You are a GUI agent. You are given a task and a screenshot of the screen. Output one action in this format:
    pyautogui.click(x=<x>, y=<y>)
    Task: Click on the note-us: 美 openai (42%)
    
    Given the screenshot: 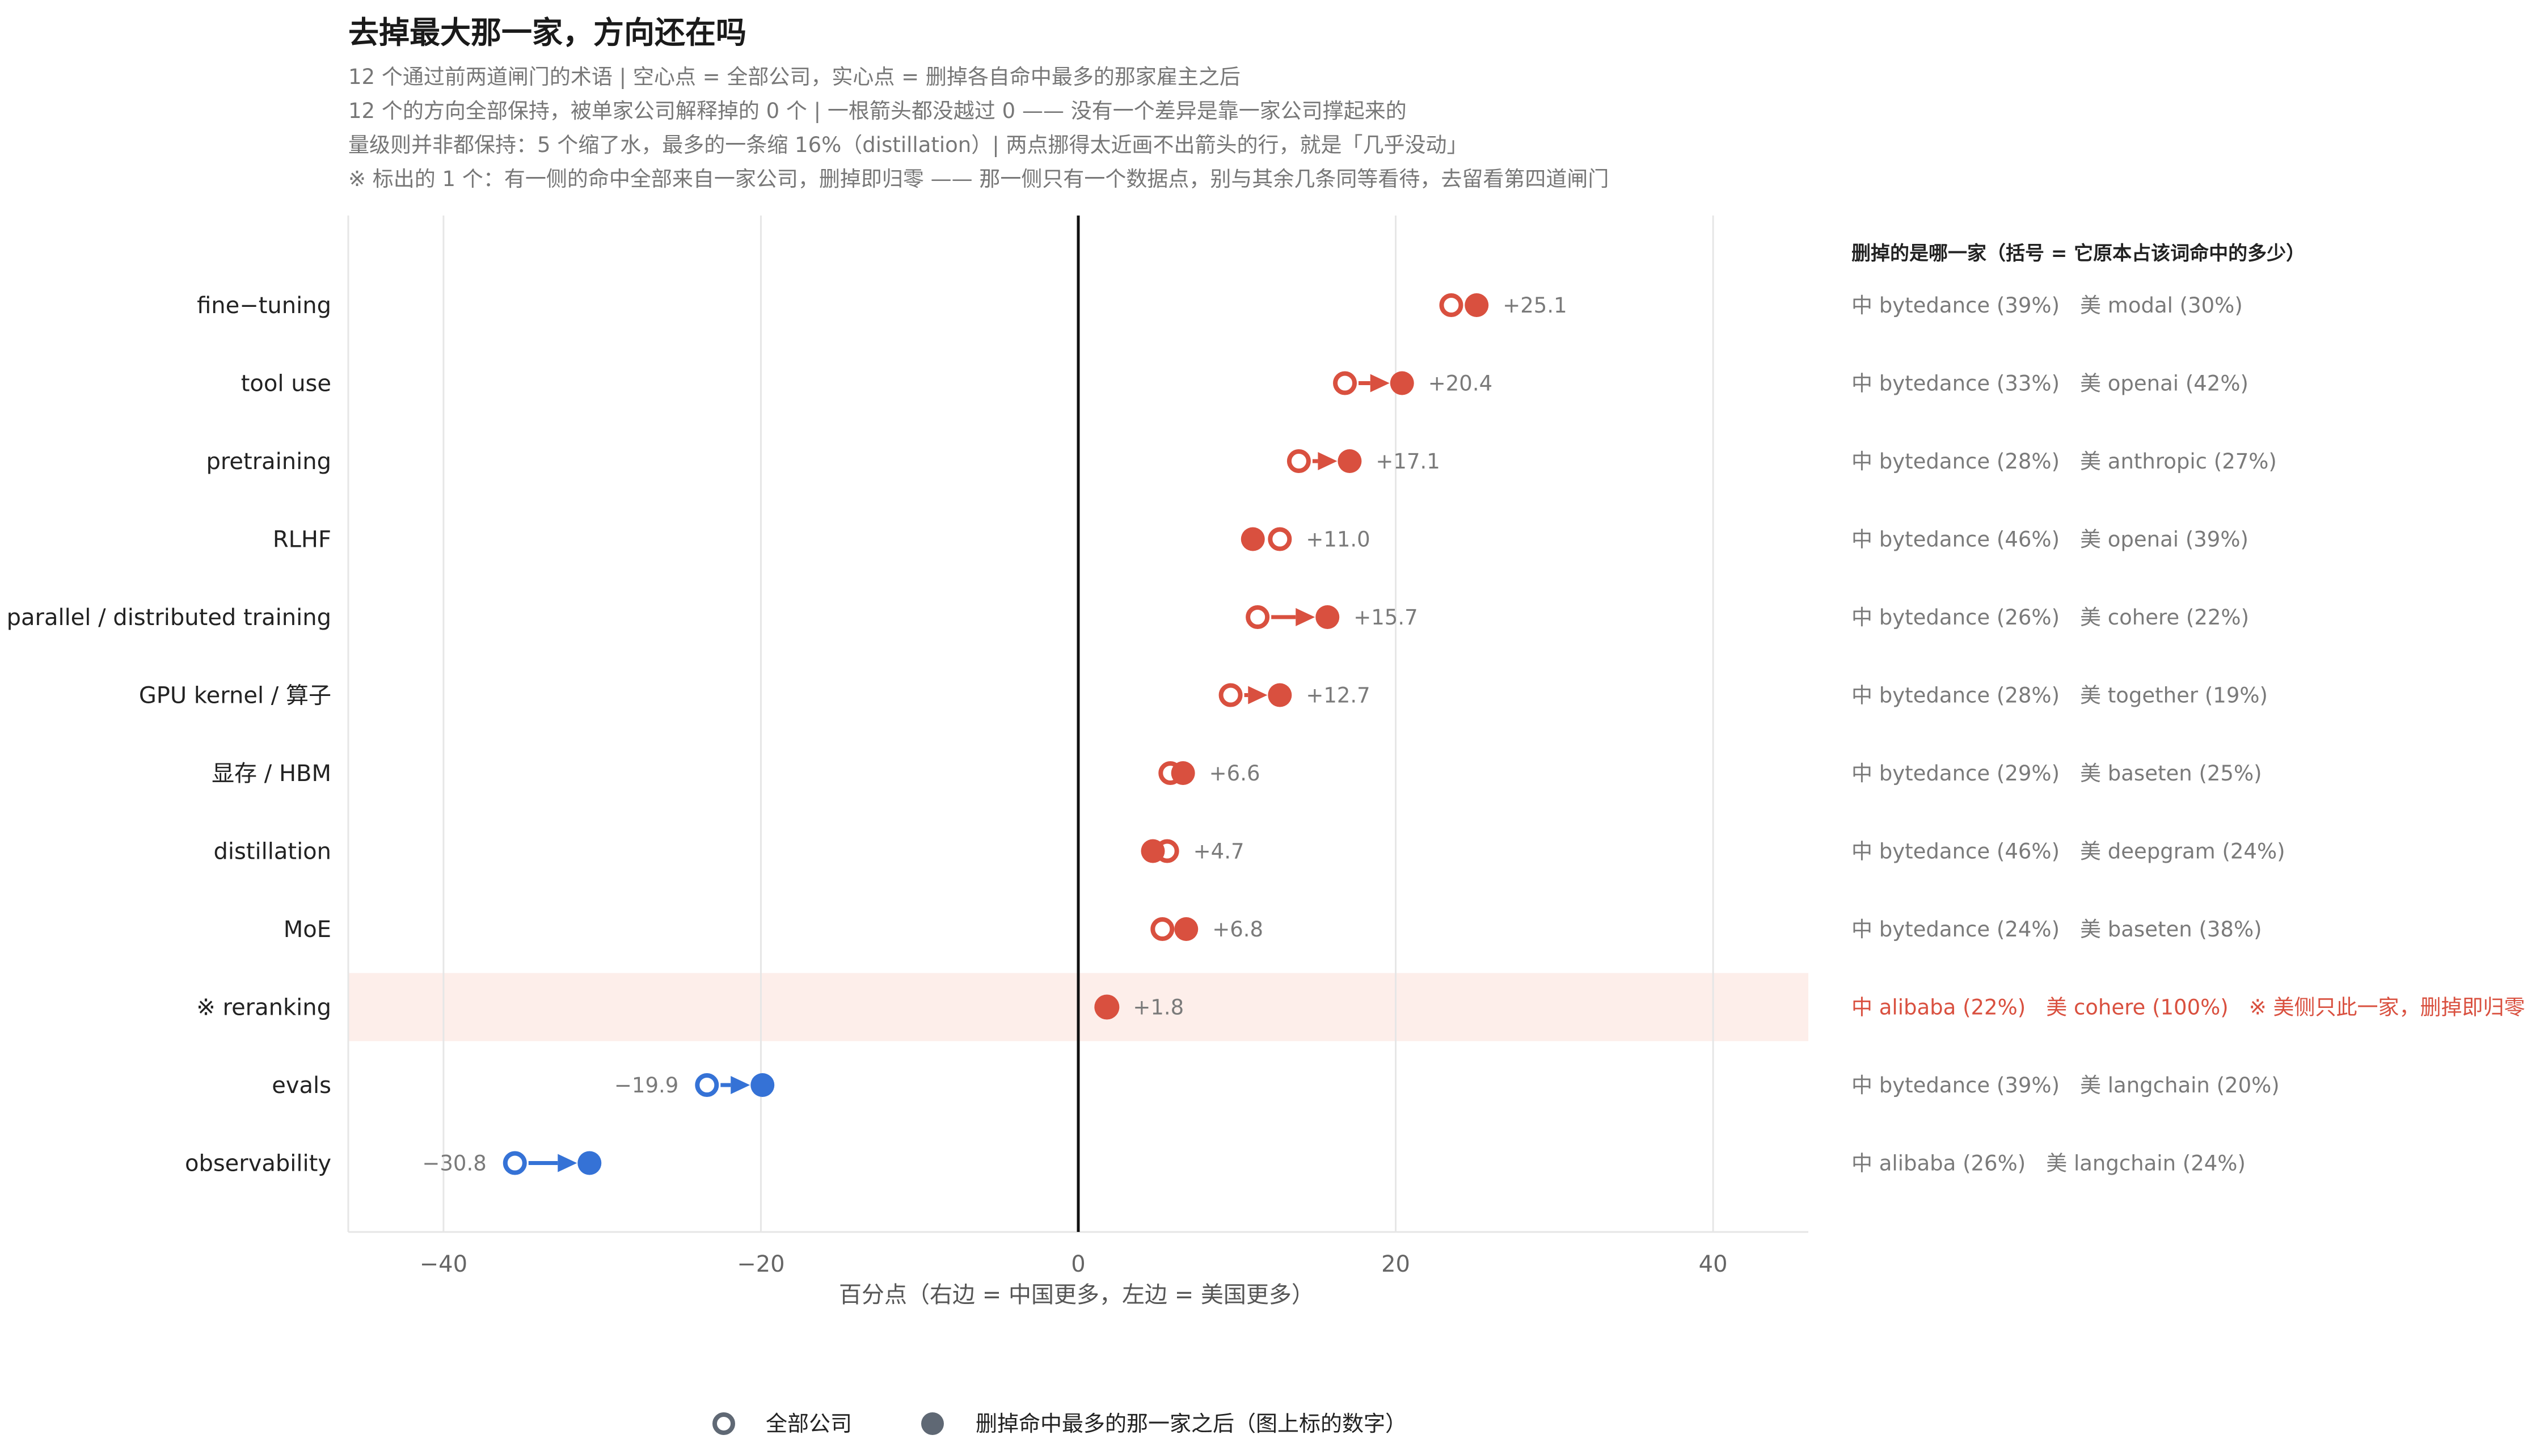 What is the action you would take?
    pyautogui.click(x=2164, y=384)
    